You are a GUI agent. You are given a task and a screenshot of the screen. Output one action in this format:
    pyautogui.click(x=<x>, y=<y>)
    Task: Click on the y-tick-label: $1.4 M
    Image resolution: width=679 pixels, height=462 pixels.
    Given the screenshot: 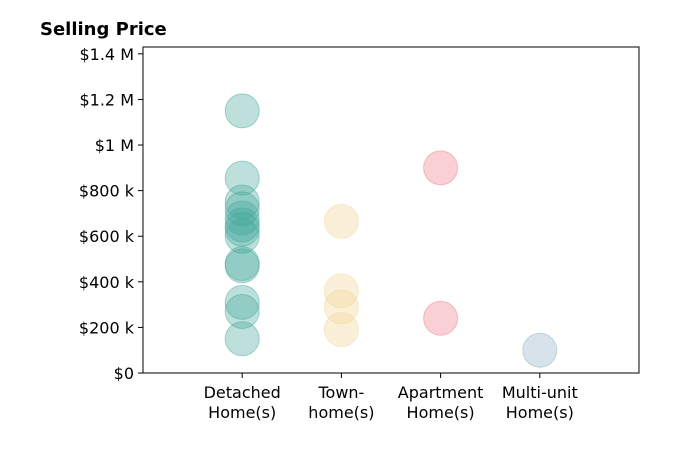 What is the action you would take?
    pyautogui.click(x=106, y=54)
    